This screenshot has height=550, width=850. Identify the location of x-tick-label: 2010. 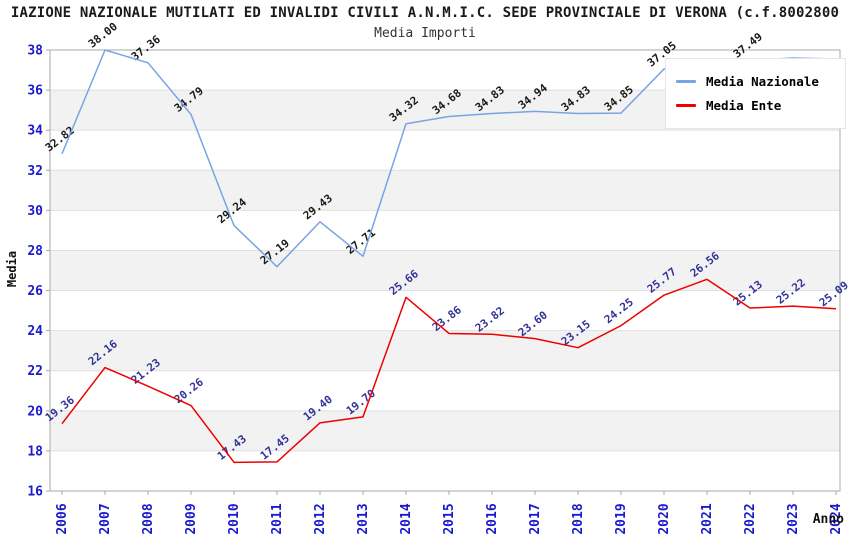
(234, 518).